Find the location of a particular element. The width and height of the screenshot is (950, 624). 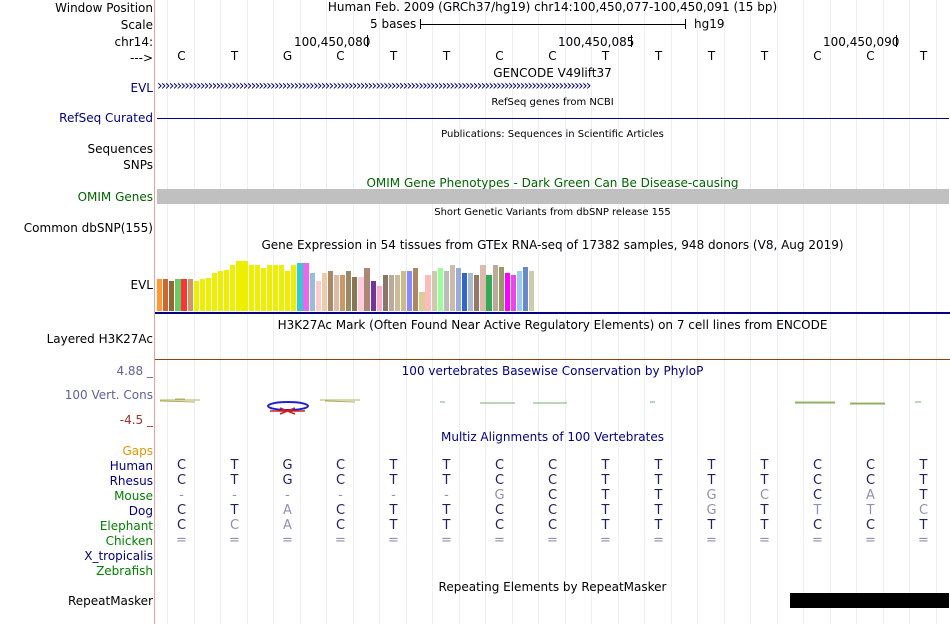

omim-track-label: OMIM Genes is located at coordinates (115, 197).